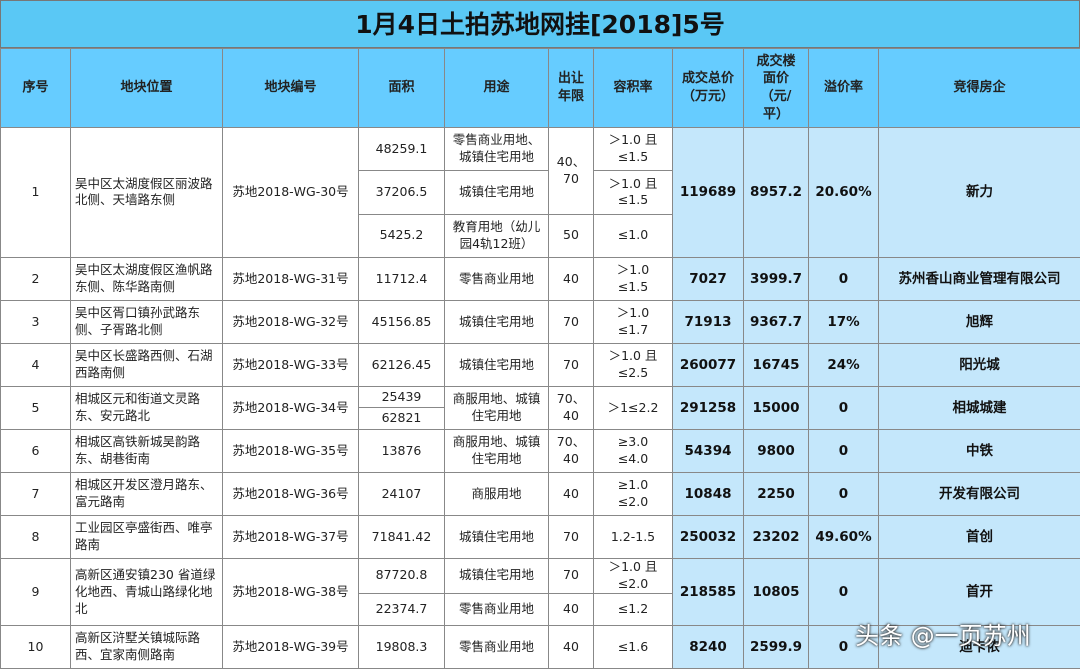 The width and height of the screenshot is (1080, 669). Describe the element at coordinates (844, 536) in the screenshot. I see `premium-rate: 49.60%` at that location.